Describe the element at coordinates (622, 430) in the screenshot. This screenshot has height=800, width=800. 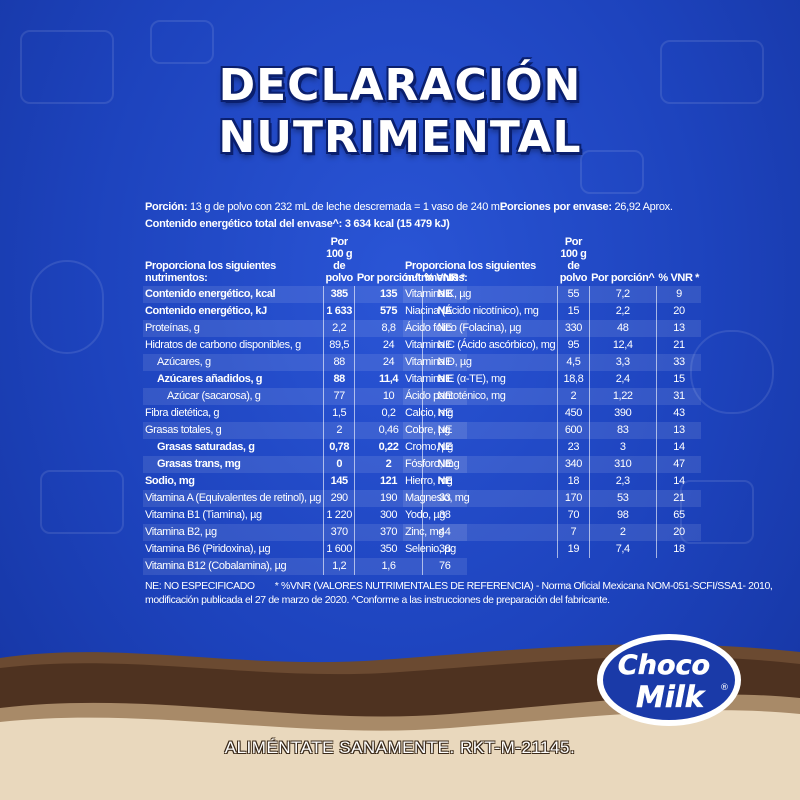
I see `value-per-portion: 83` at that location.